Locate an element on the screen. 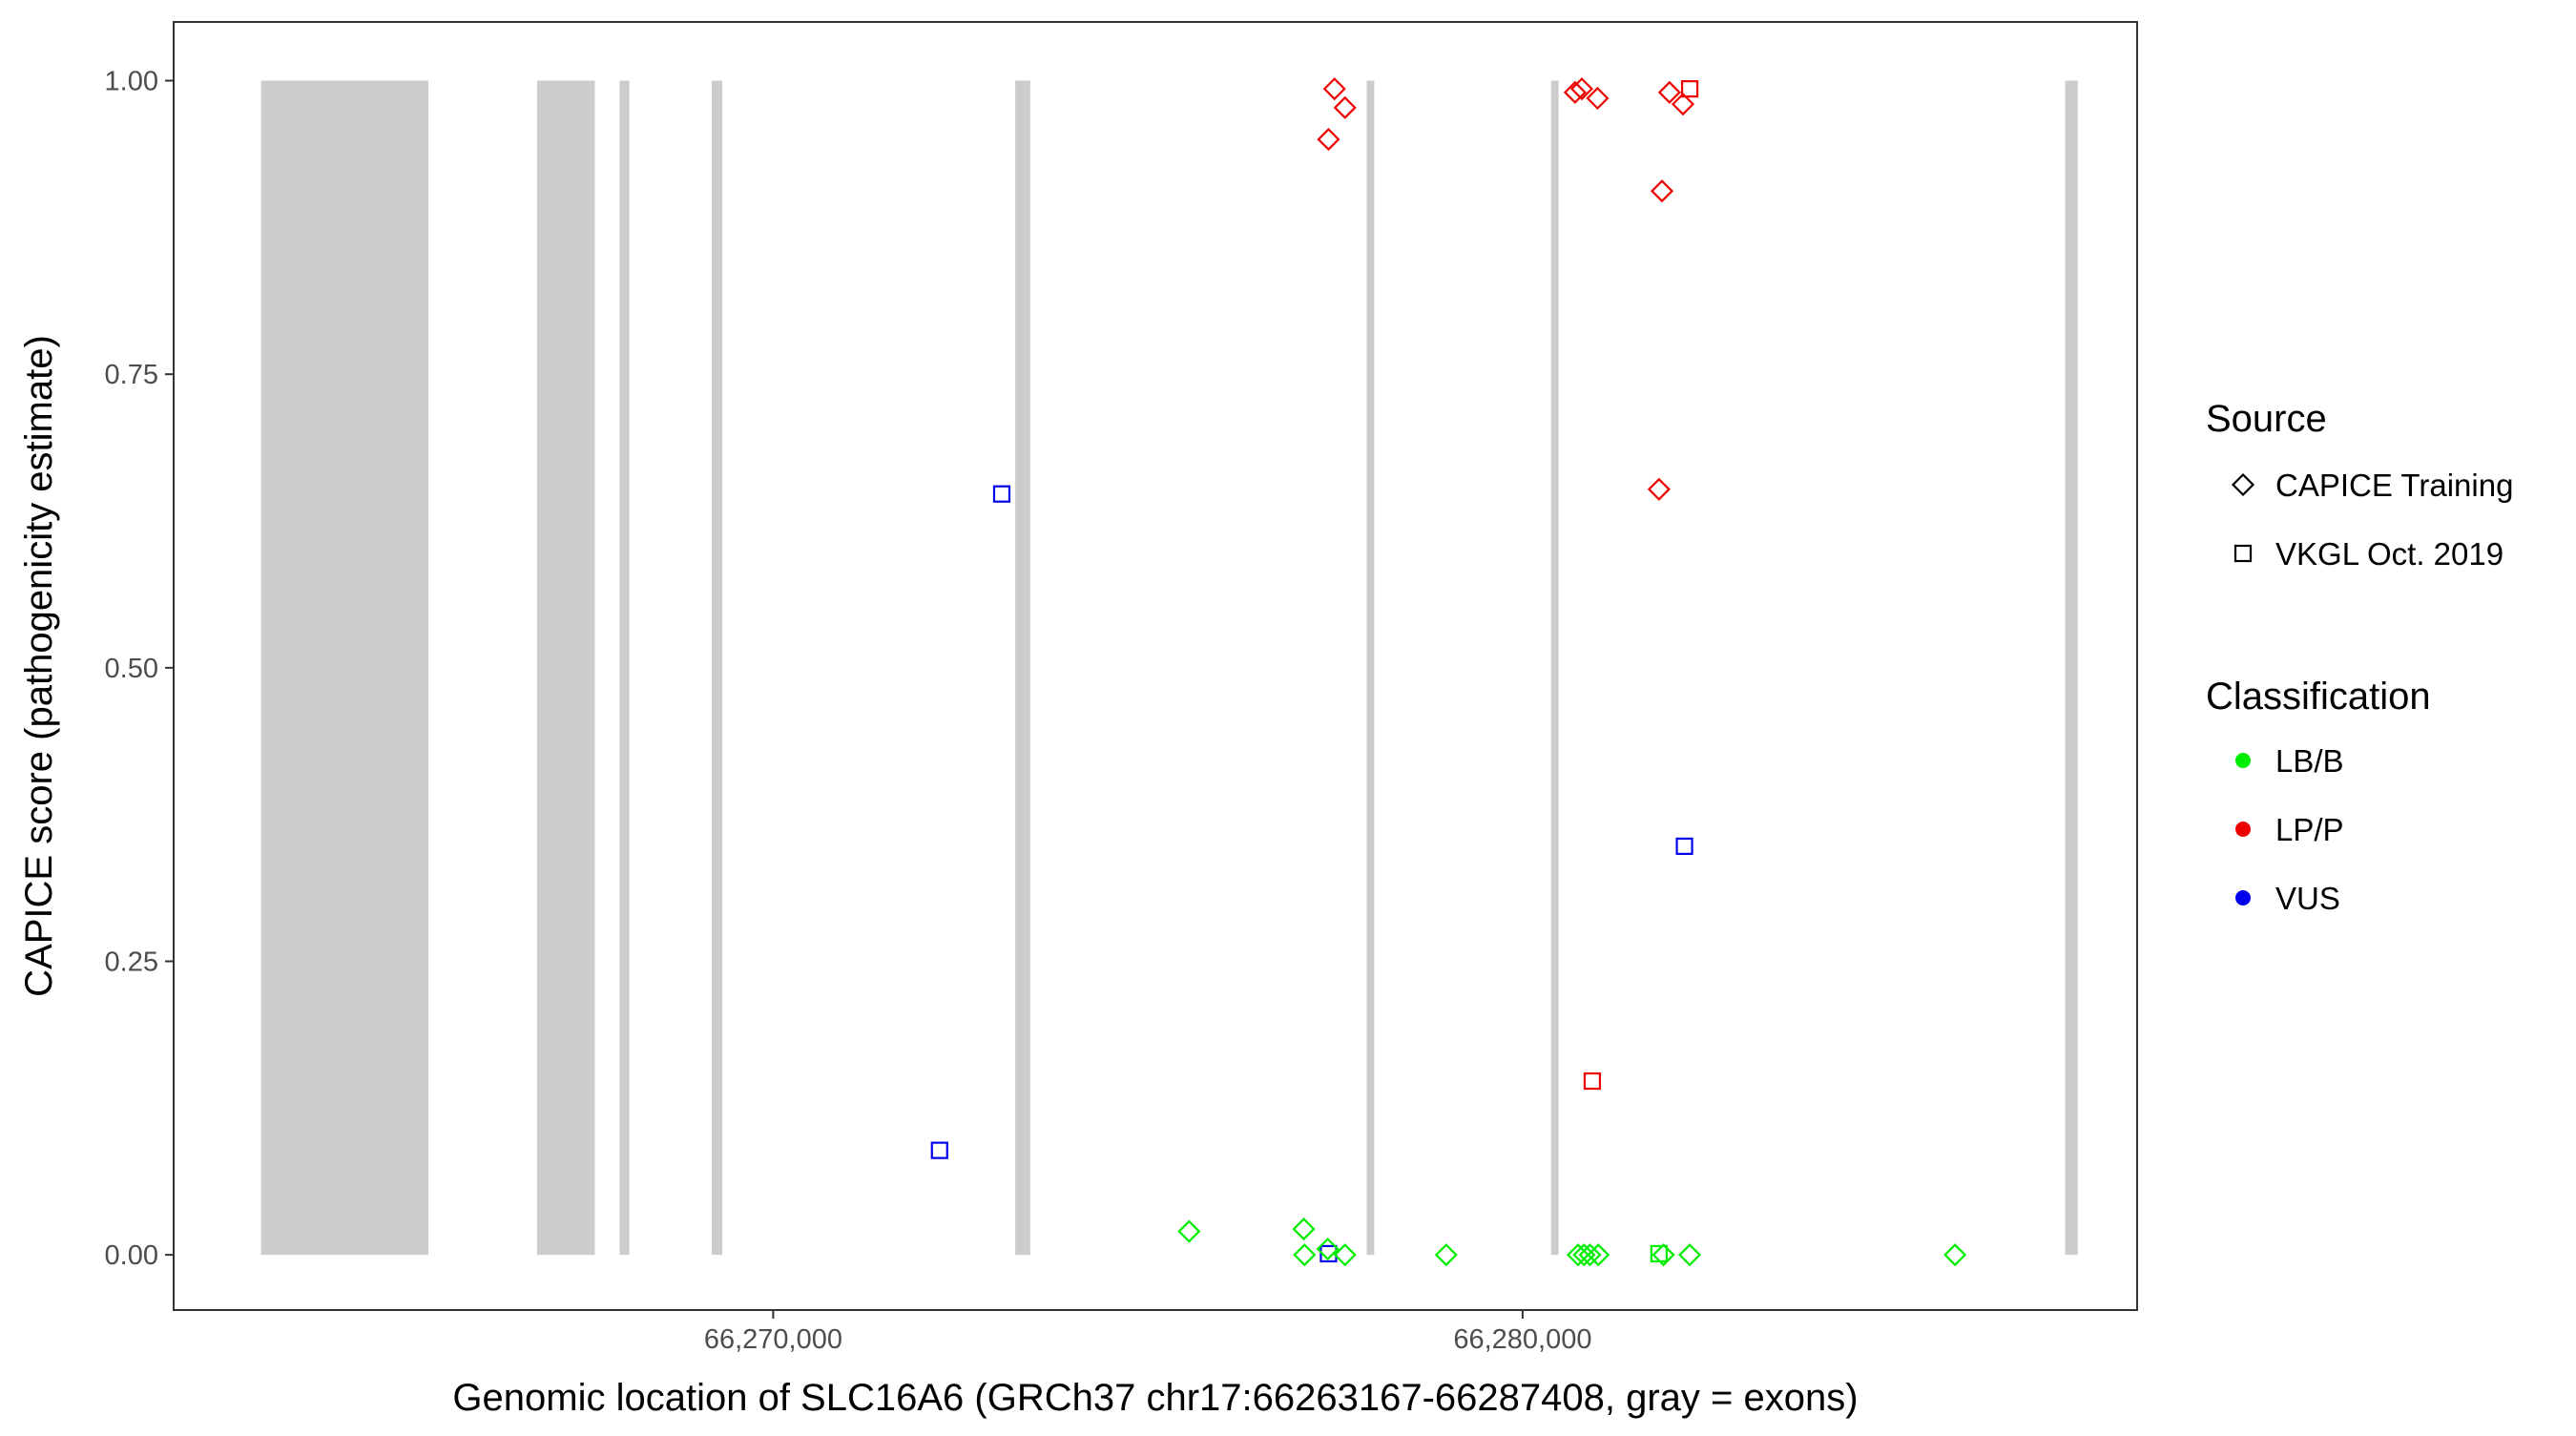  legend-label: VKGL Oct. 2019 is located at coordinates (2389, 554).